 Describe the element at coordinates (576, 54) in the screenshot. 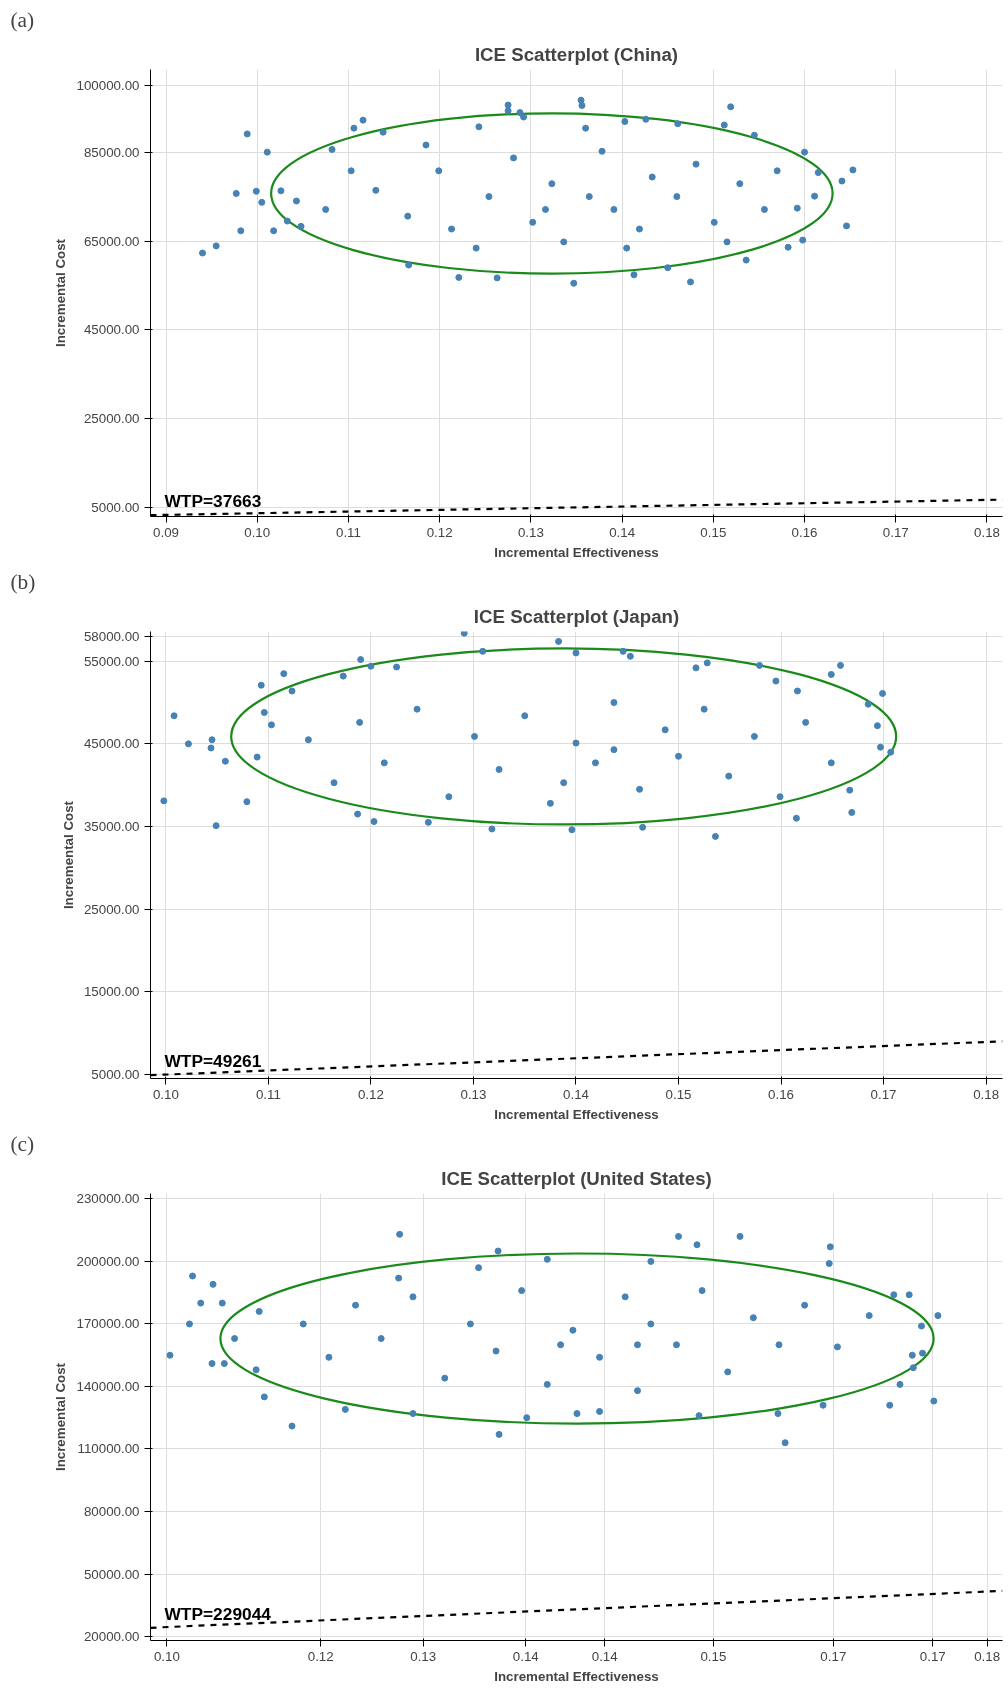

I see `chart-title: ICE Scatterplot (China)` at that location.